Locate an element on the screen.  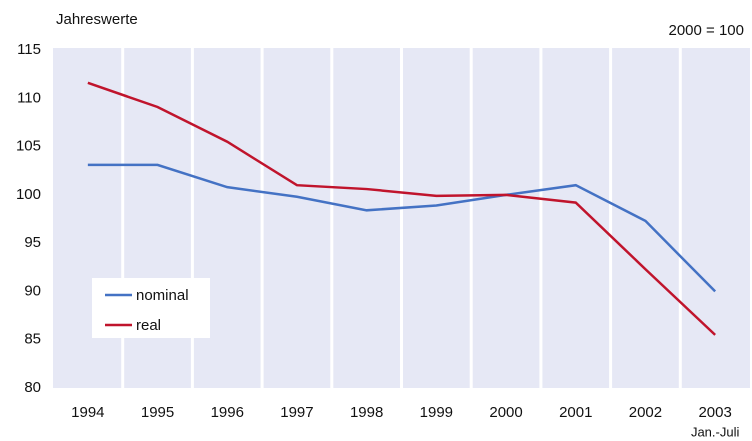
x-tick-label: 2002 is located at coordinates (645, 412).